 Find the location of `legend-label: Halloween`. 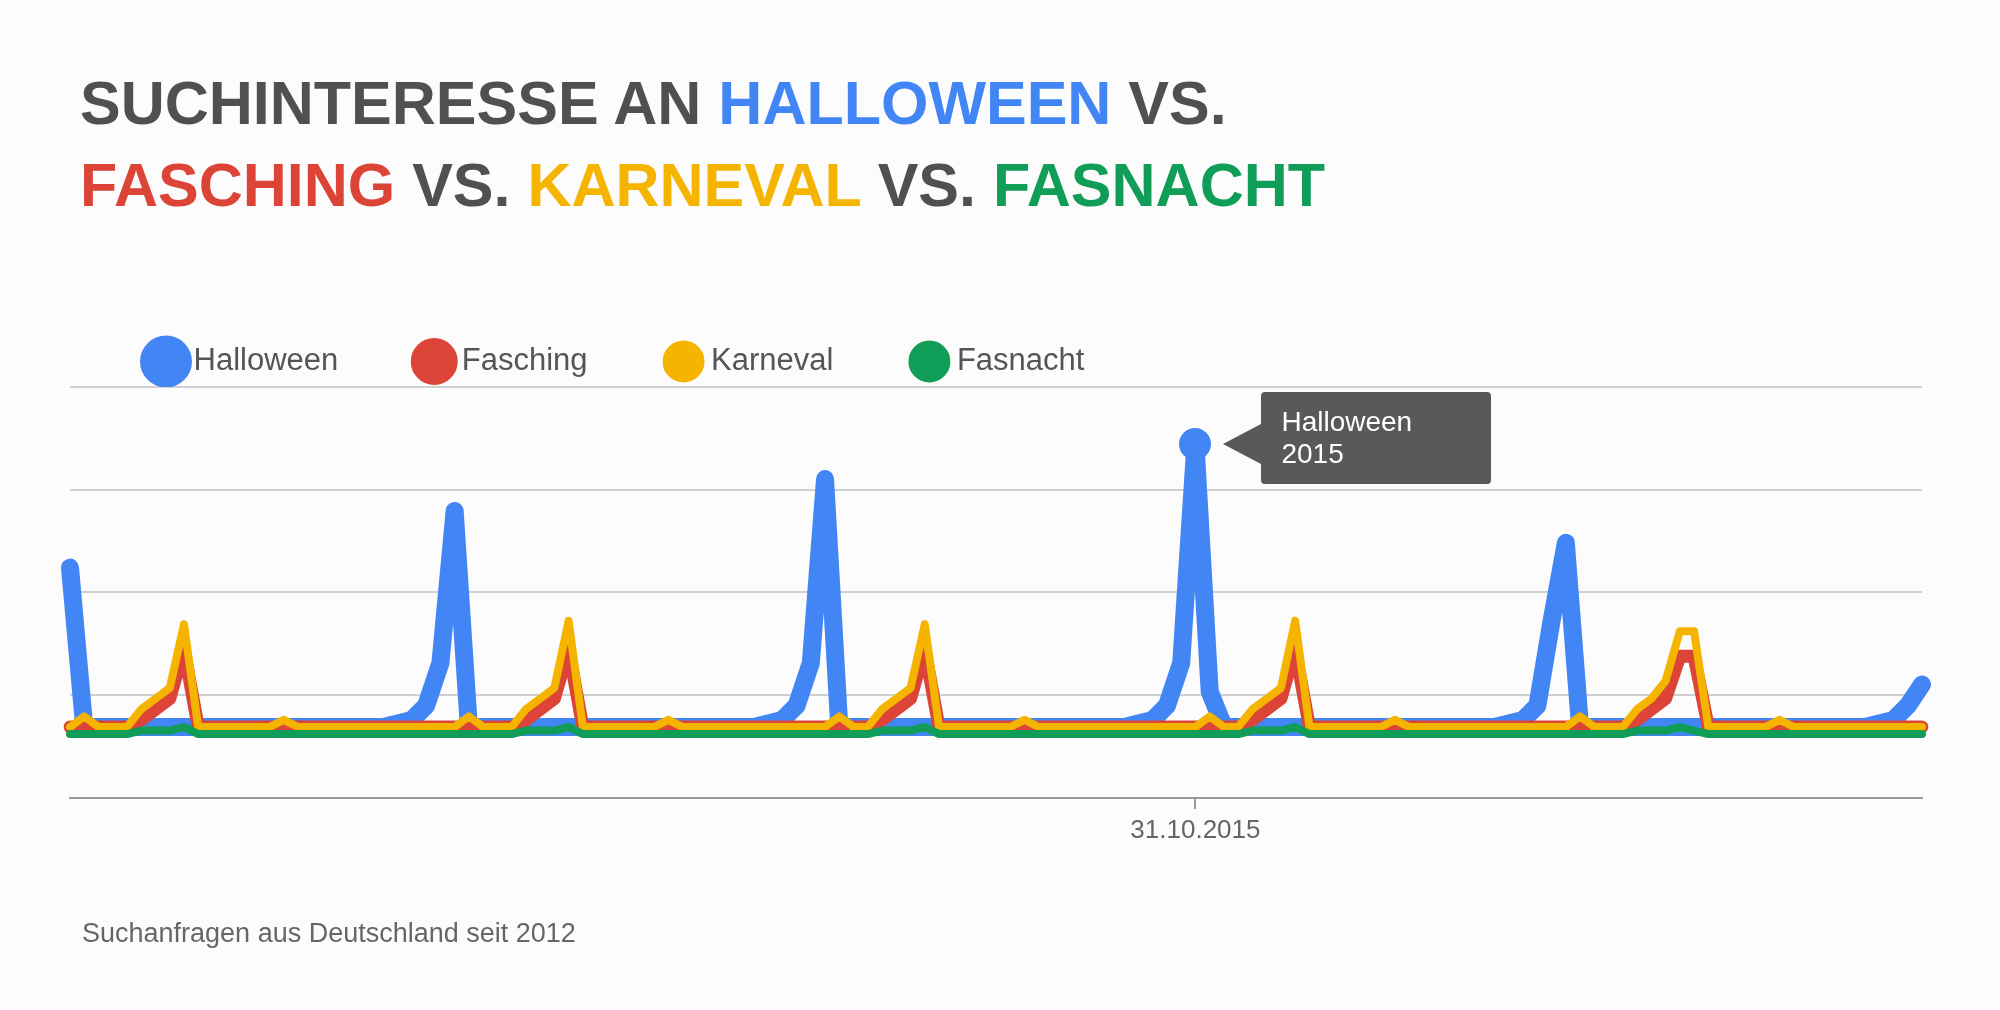

legend-label: Halloween is located at coordinates (266, 360).